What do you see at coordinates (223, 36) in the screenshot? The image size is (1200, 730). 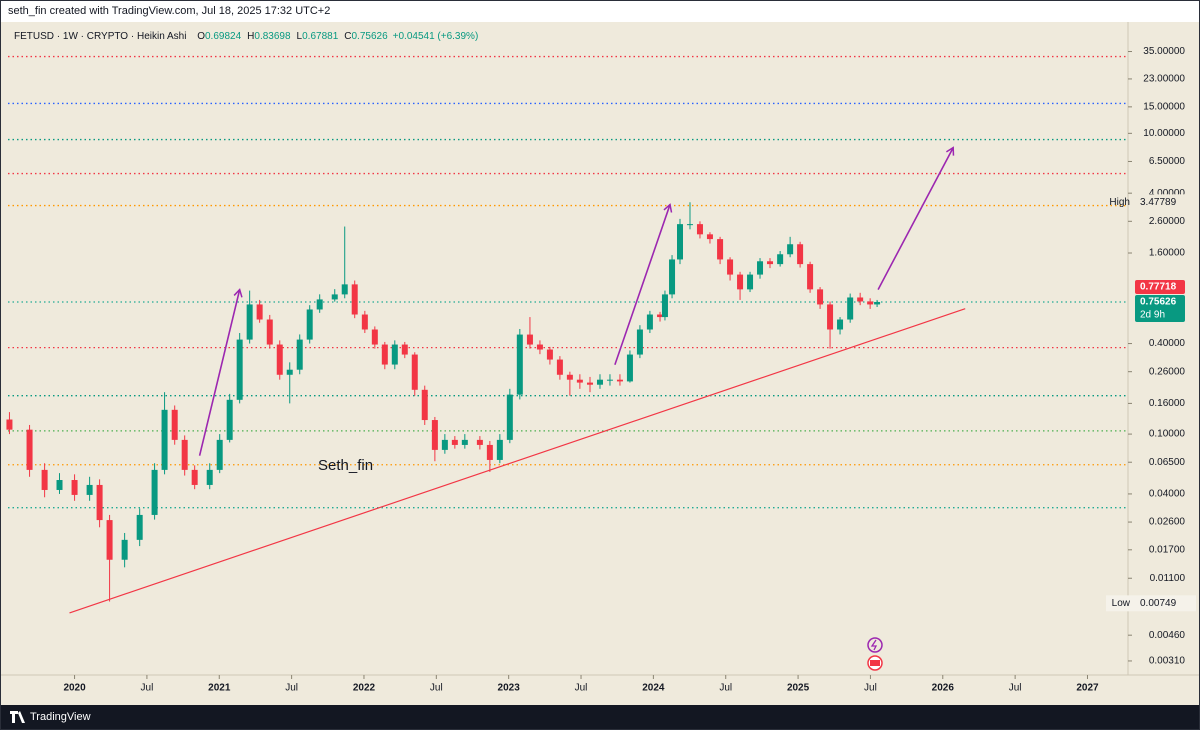 I see `legend-value: 0.69824` at bounding box center [223, 36].